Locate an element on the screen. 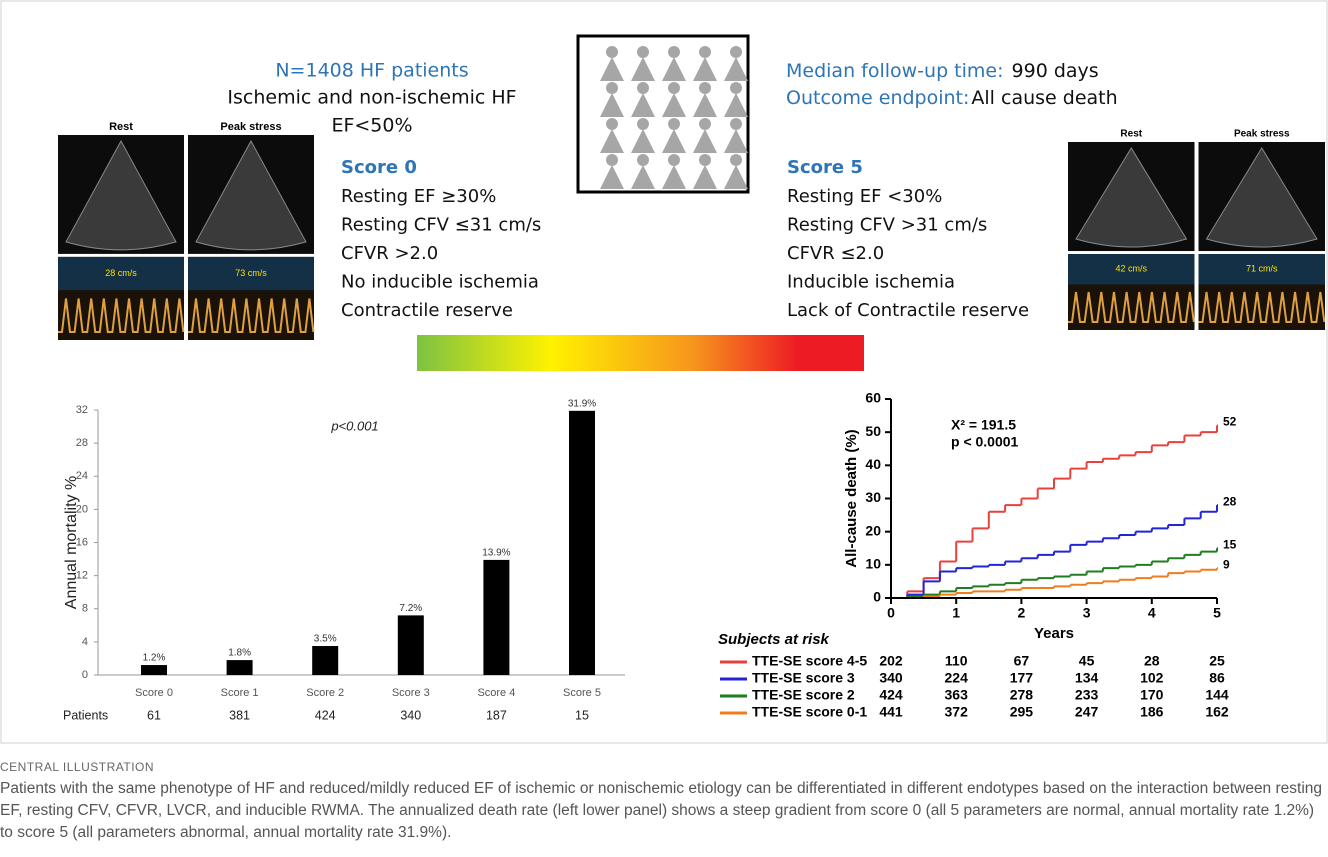  score-item: Resting EF <30% is located at coordinates (864, 196).